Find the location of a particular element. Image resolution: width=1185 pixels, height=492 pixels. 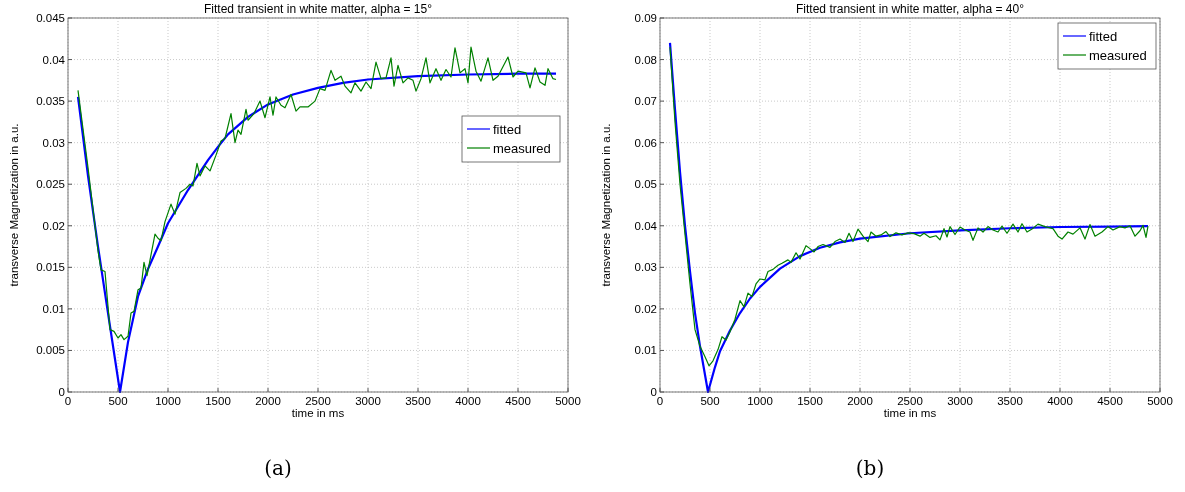

y-tick-label: 0.09 is located at coordinates (645, 18).